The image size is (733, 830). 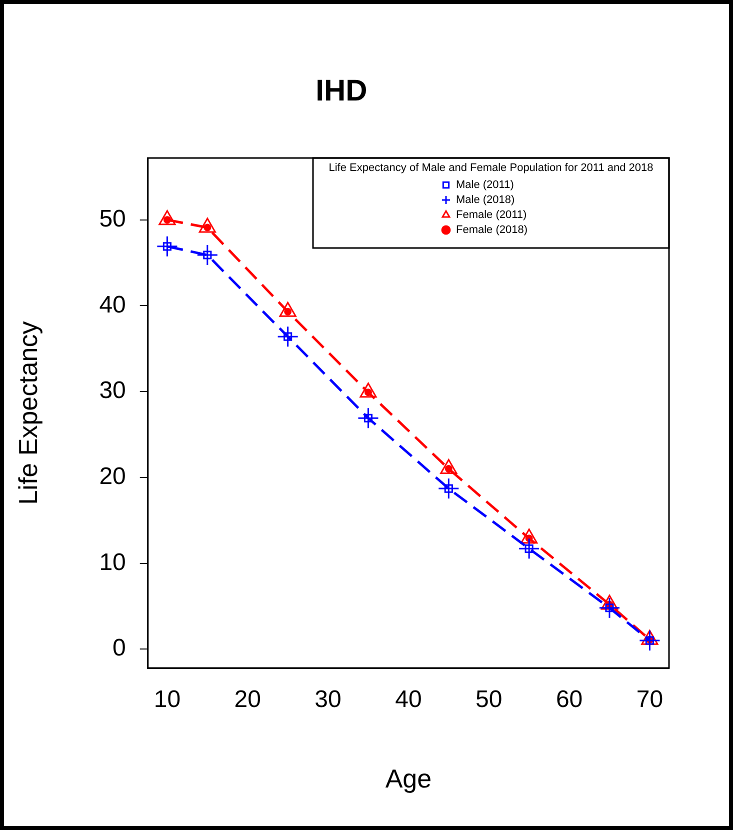 What do you see at coordinates (491, 168) in the screenshot?
I see `legend-title: Life Expectancy of Male and Female Population for 2011 and 2018` at bounding box center [491, 168].